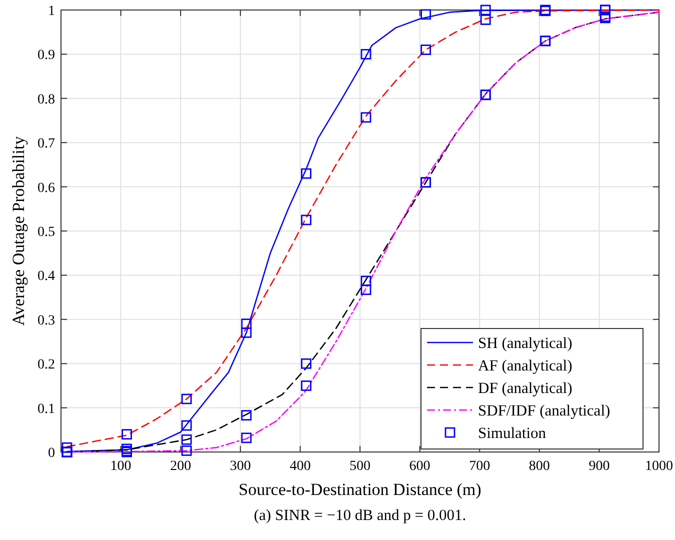 The width and height of the screenshot is (675, 540). I want to click on x-tick-label: 600, so click(419, 466).